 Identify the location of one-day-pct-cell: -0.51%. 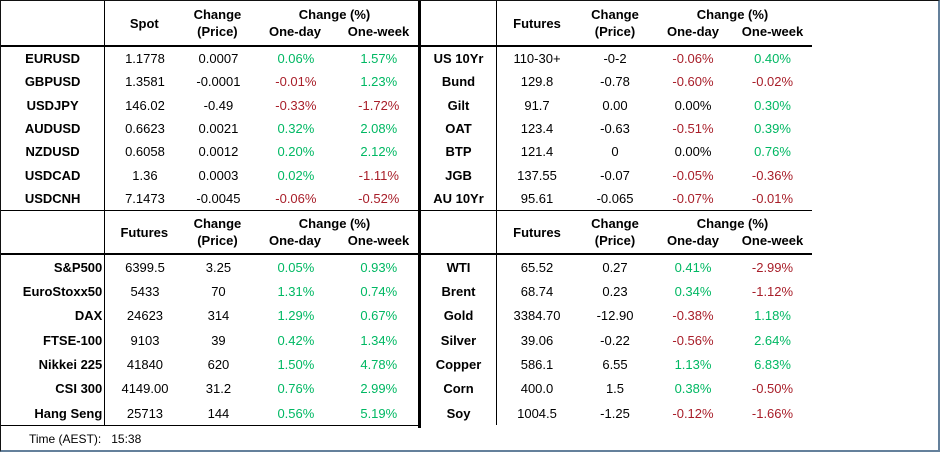
(693, 129).